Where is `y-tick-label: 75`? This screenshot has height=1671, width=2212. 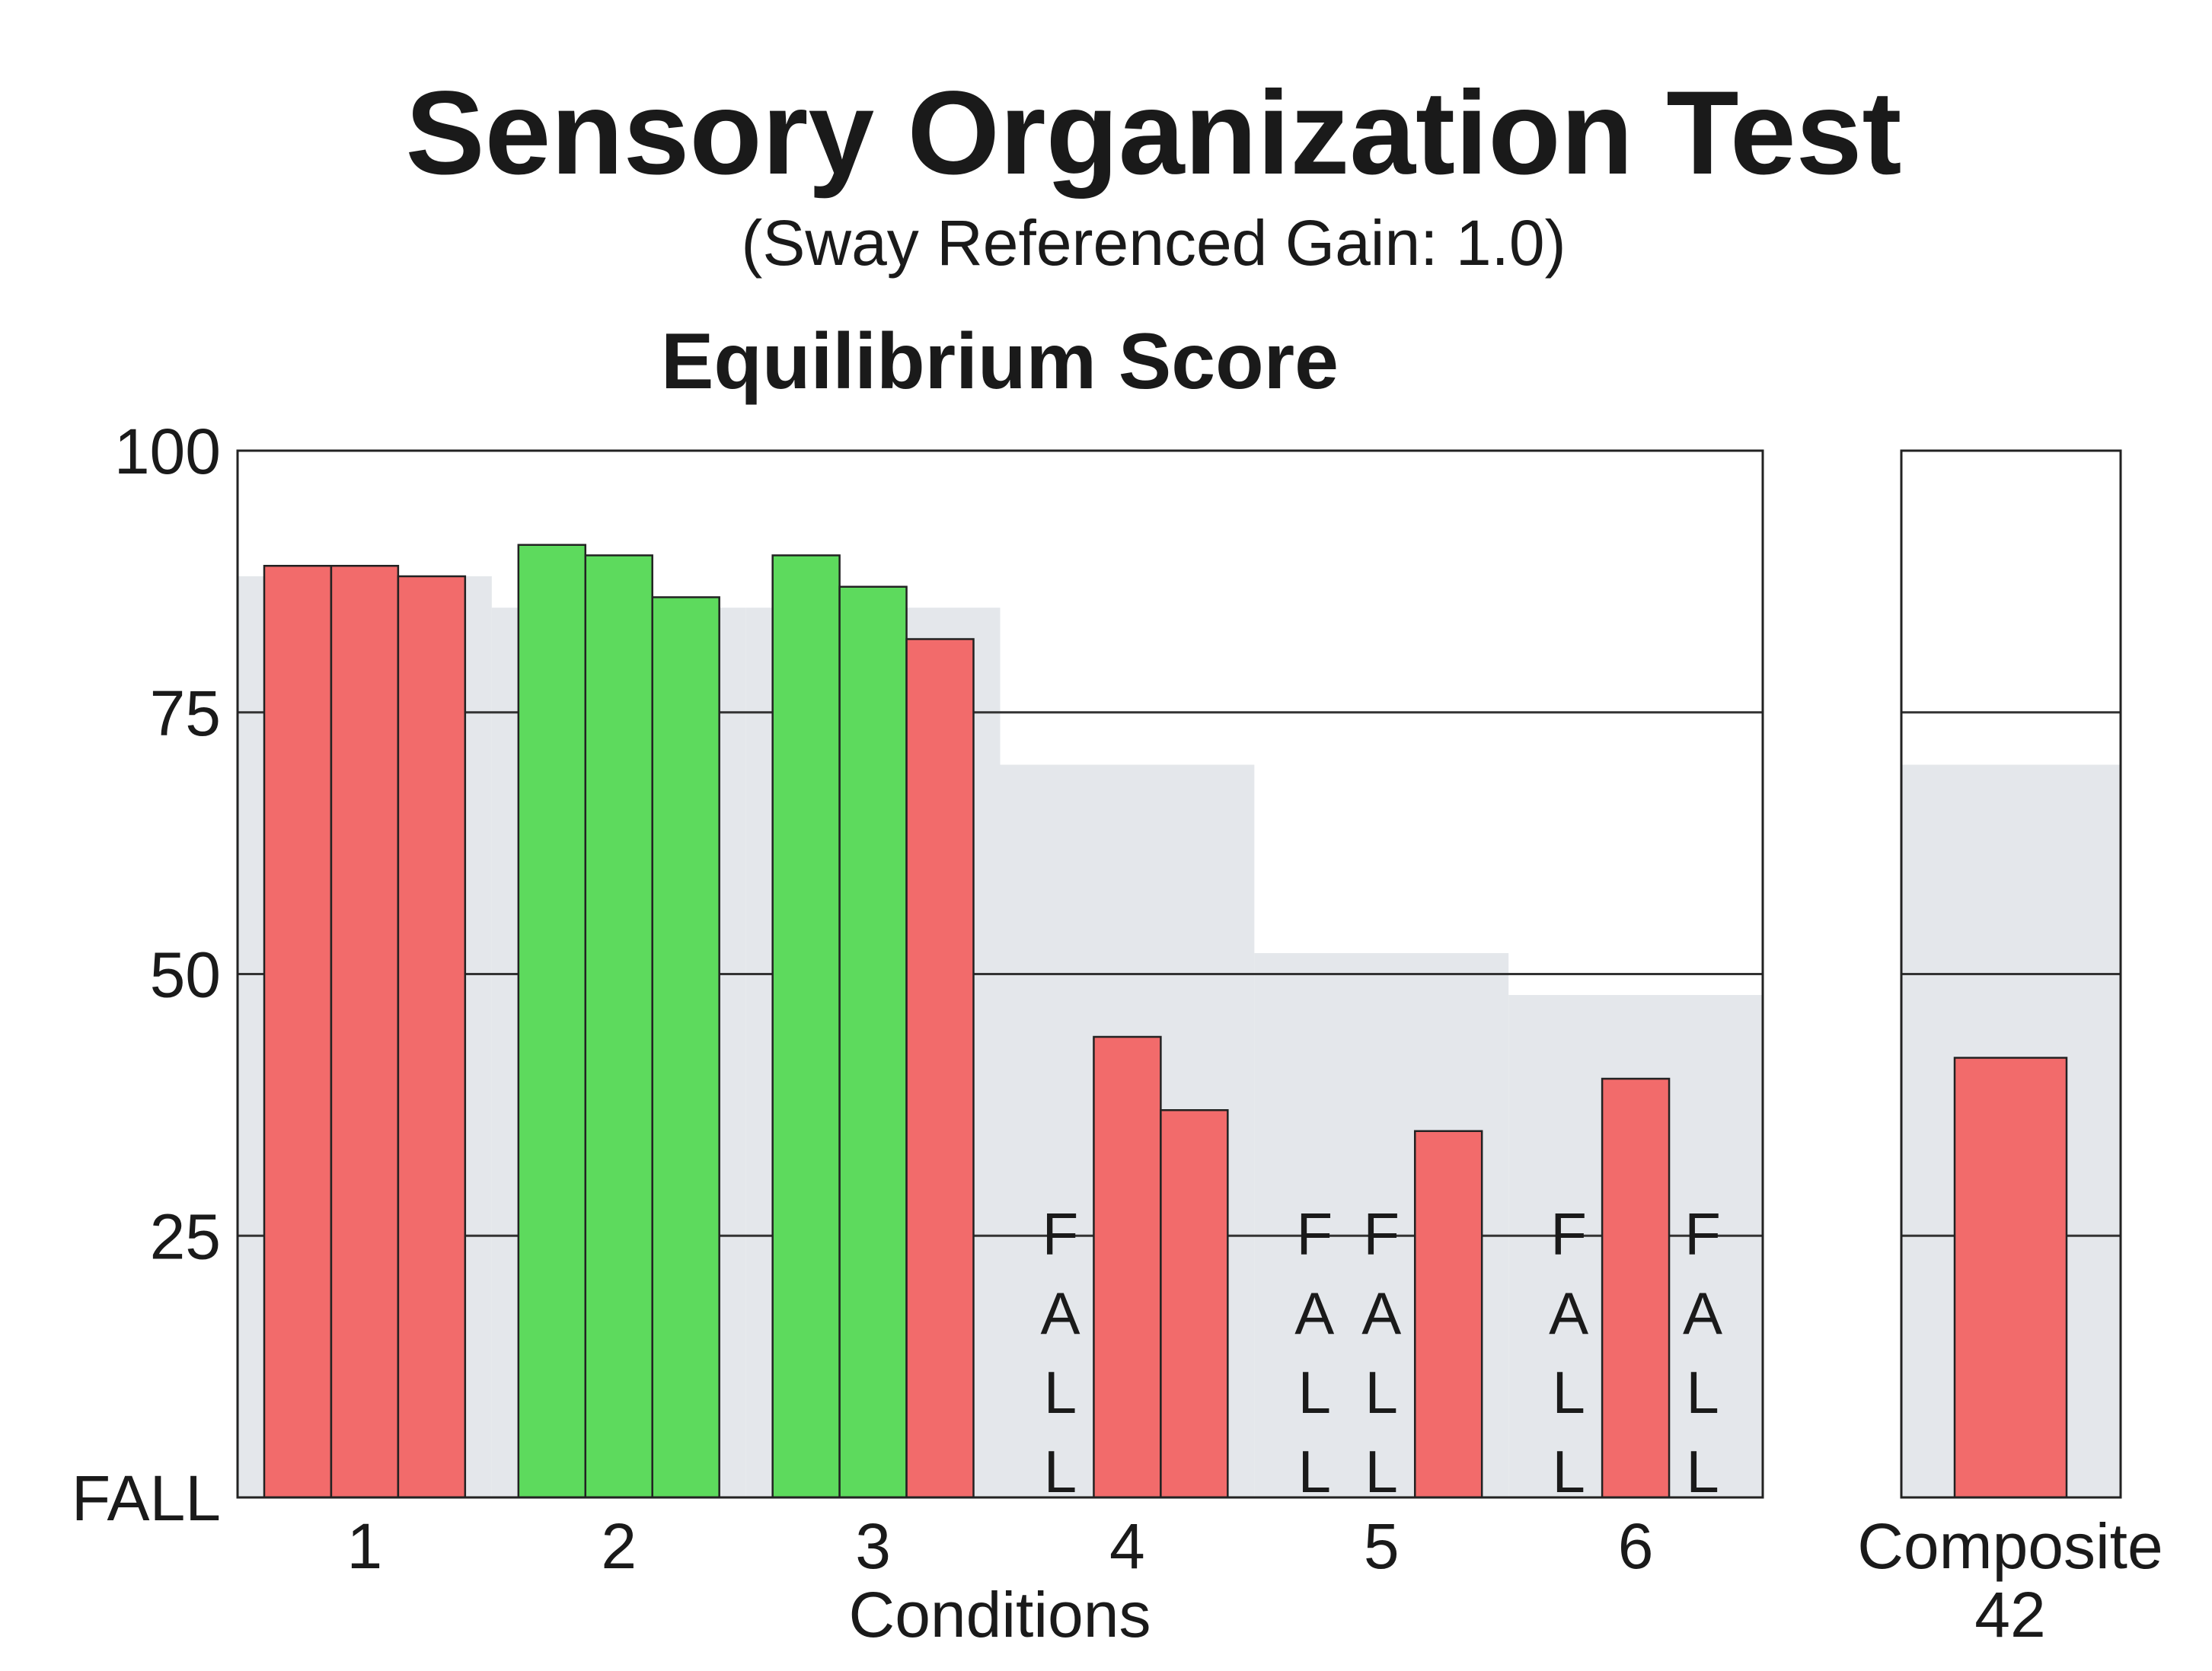 y-tick-label: 75 is located at coordinates (185, 713).